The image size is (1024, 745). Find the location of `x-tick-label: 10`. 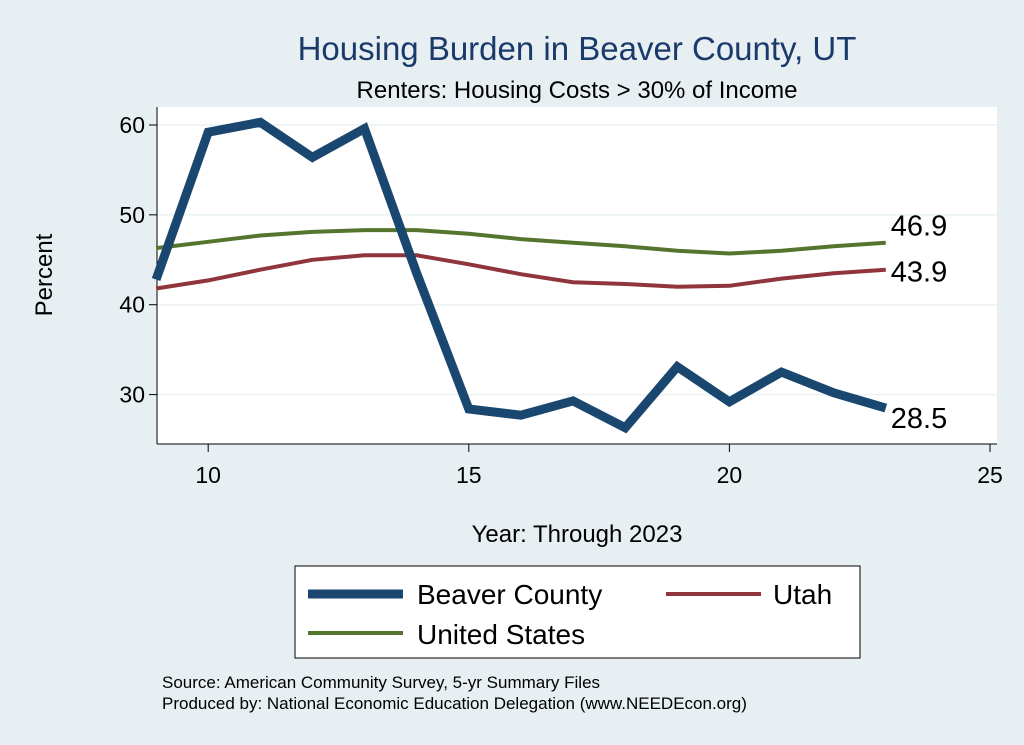

x-tick-label: 10 is located at coordinates (208, 475).